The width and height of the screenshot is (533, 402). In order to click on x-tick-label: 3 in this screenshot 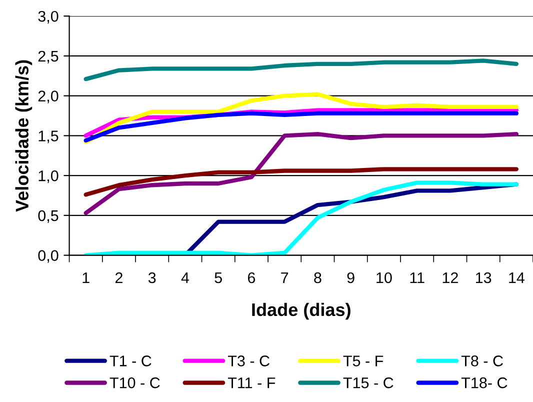, I will do `click(152, 278)`.